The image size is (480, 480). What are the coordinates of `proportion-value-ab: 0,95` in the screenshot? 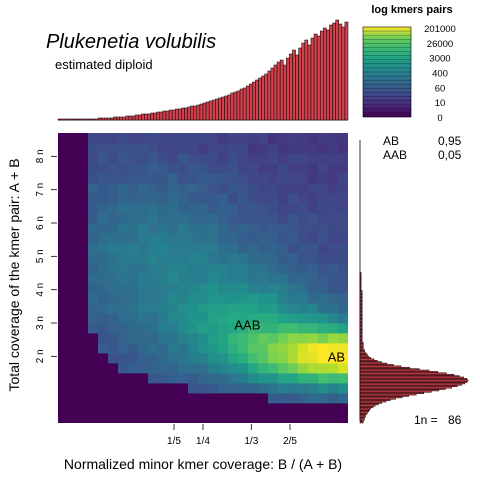 It's located at (450, 141).